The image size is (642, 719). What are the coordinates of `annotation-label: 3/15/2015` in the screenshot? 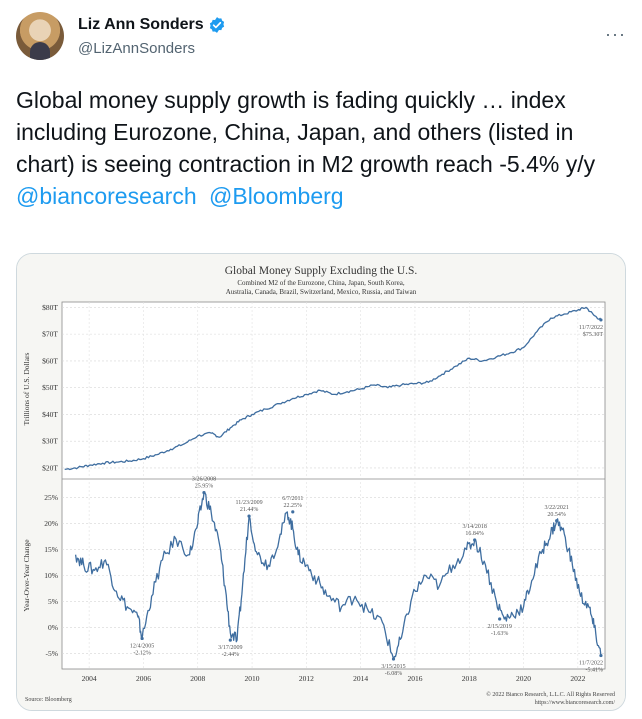 It's located at (393, 667).